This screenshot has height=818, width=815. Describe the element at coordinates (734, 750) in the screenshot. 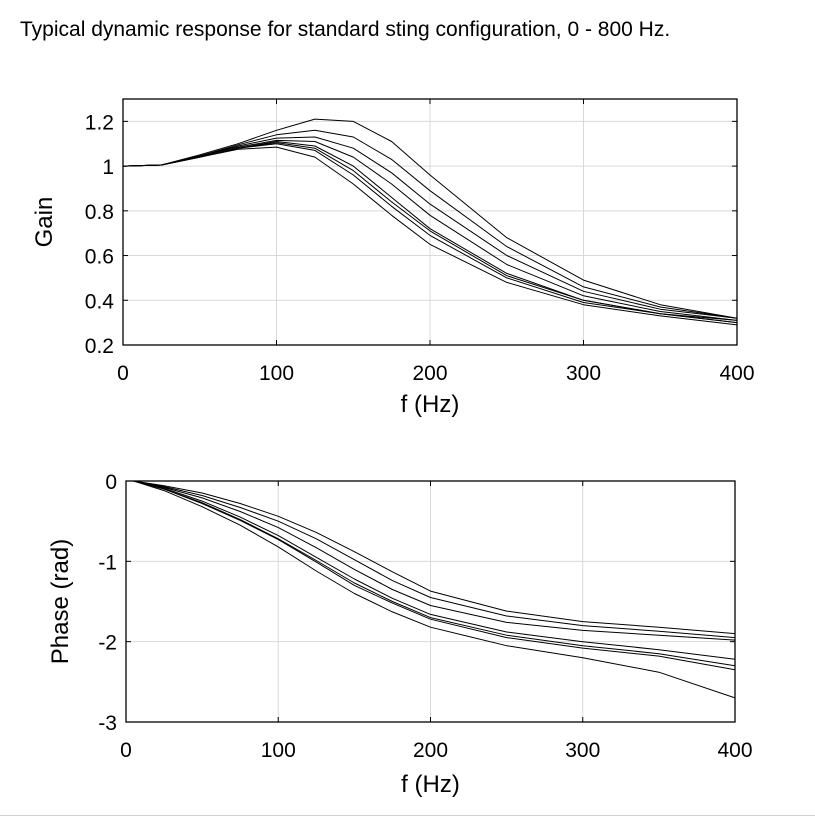

I see `phase-xtick-label: 400` at that location.